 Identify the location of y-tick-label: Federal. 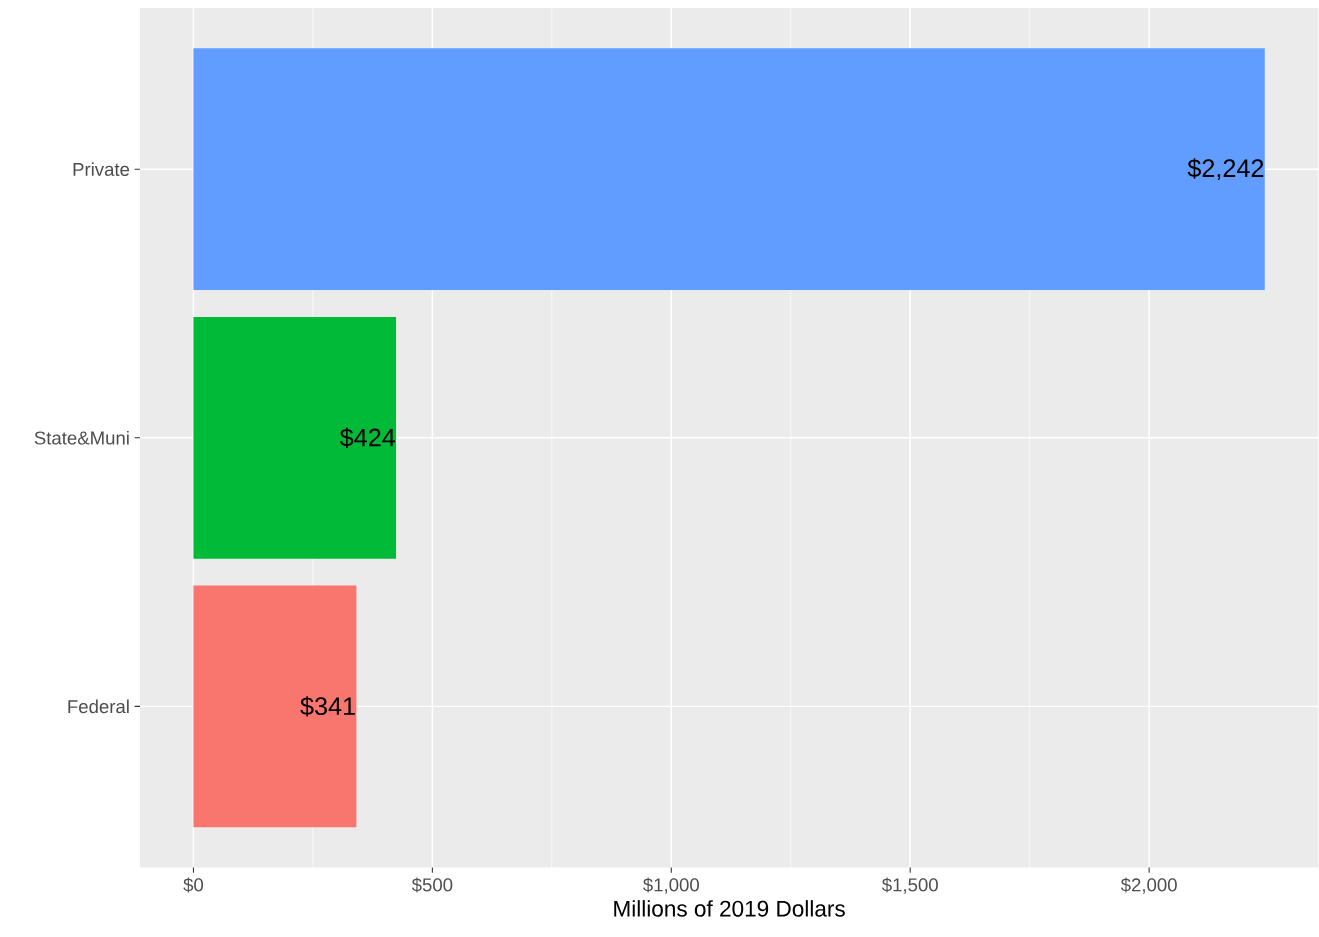
(98, 706).